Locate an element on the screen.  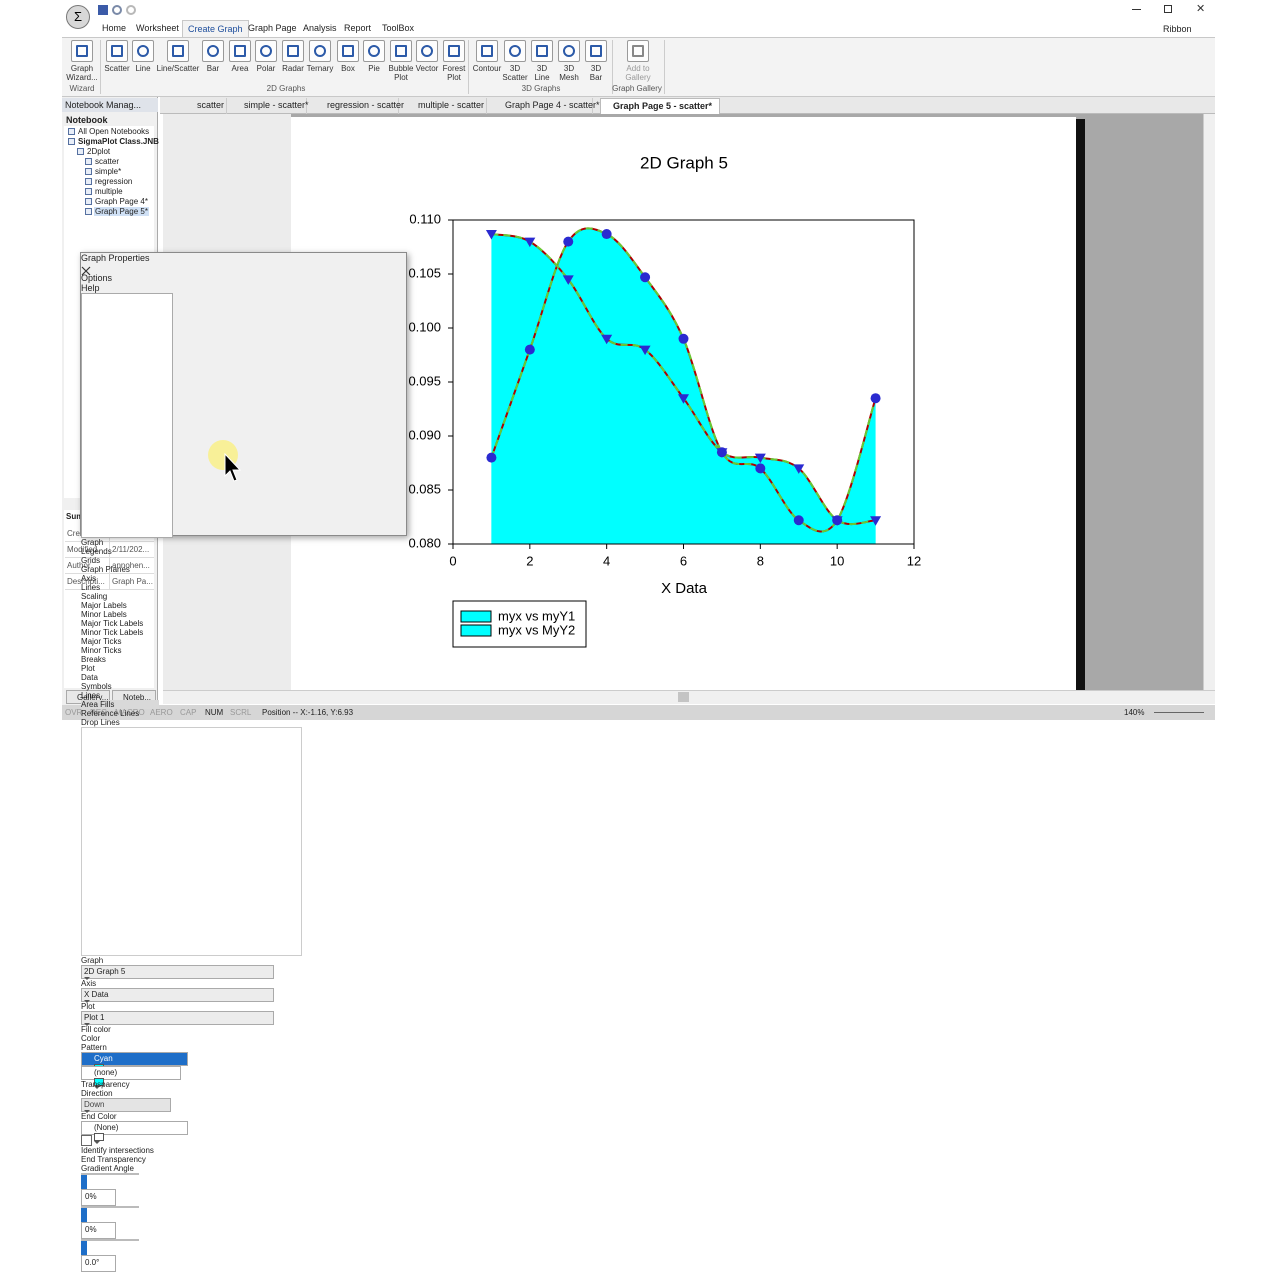
doc-tab: Graph Page 5 - scatter* is located at coordinates (660, 106).